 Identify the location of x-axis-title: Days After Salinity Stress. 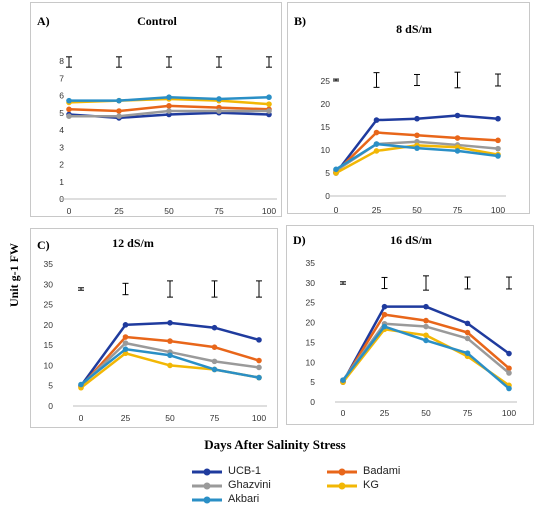
(275, 444).